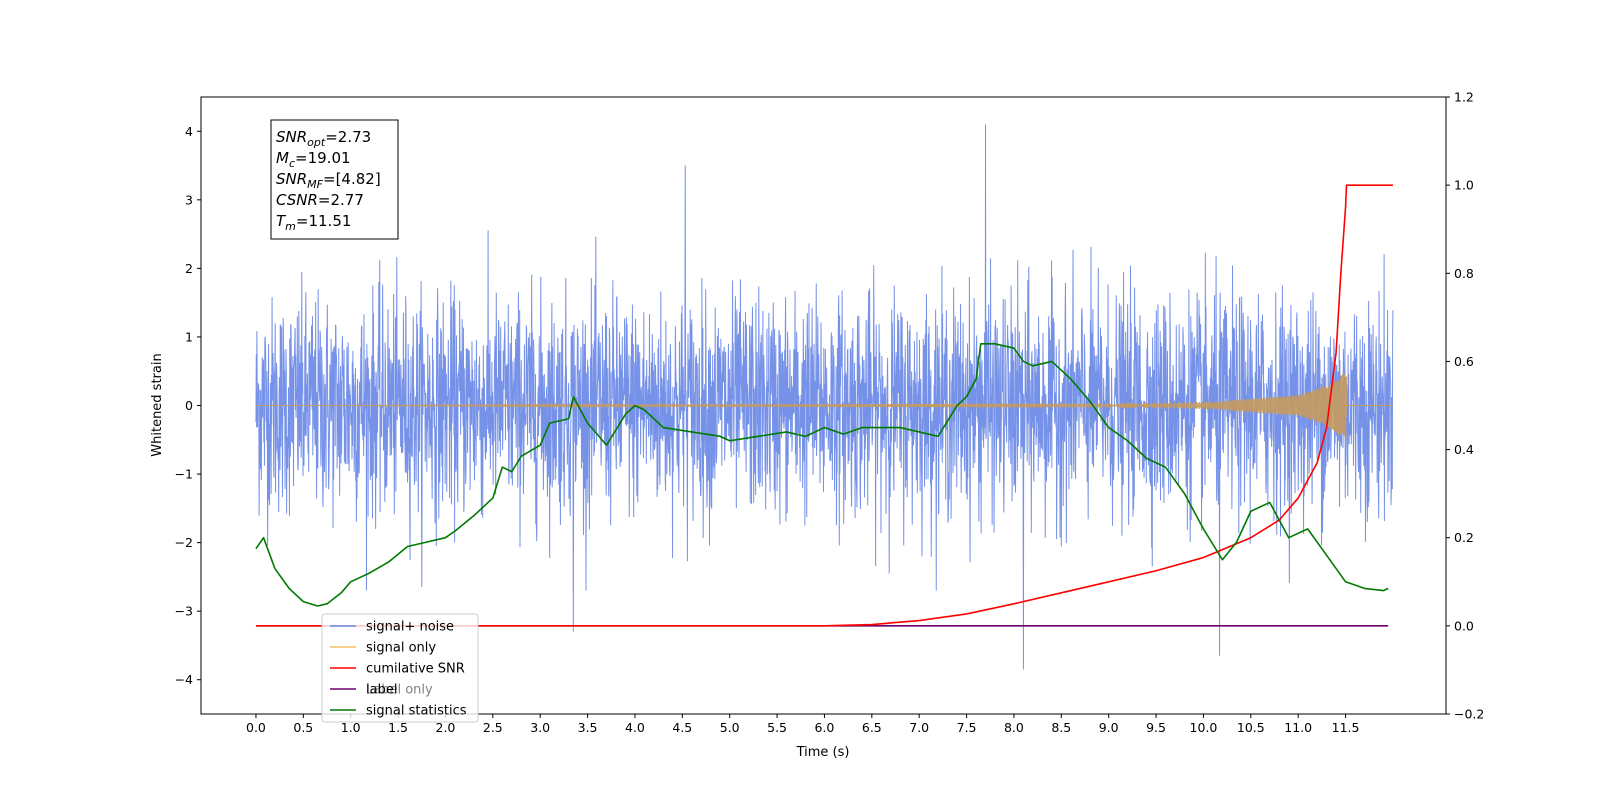 The width and height of the screenshot is (1600, 800). Describe the element at coordinates (1464, 449) in the screenshot. I see `y2-tick-label: 0.4` at that location.